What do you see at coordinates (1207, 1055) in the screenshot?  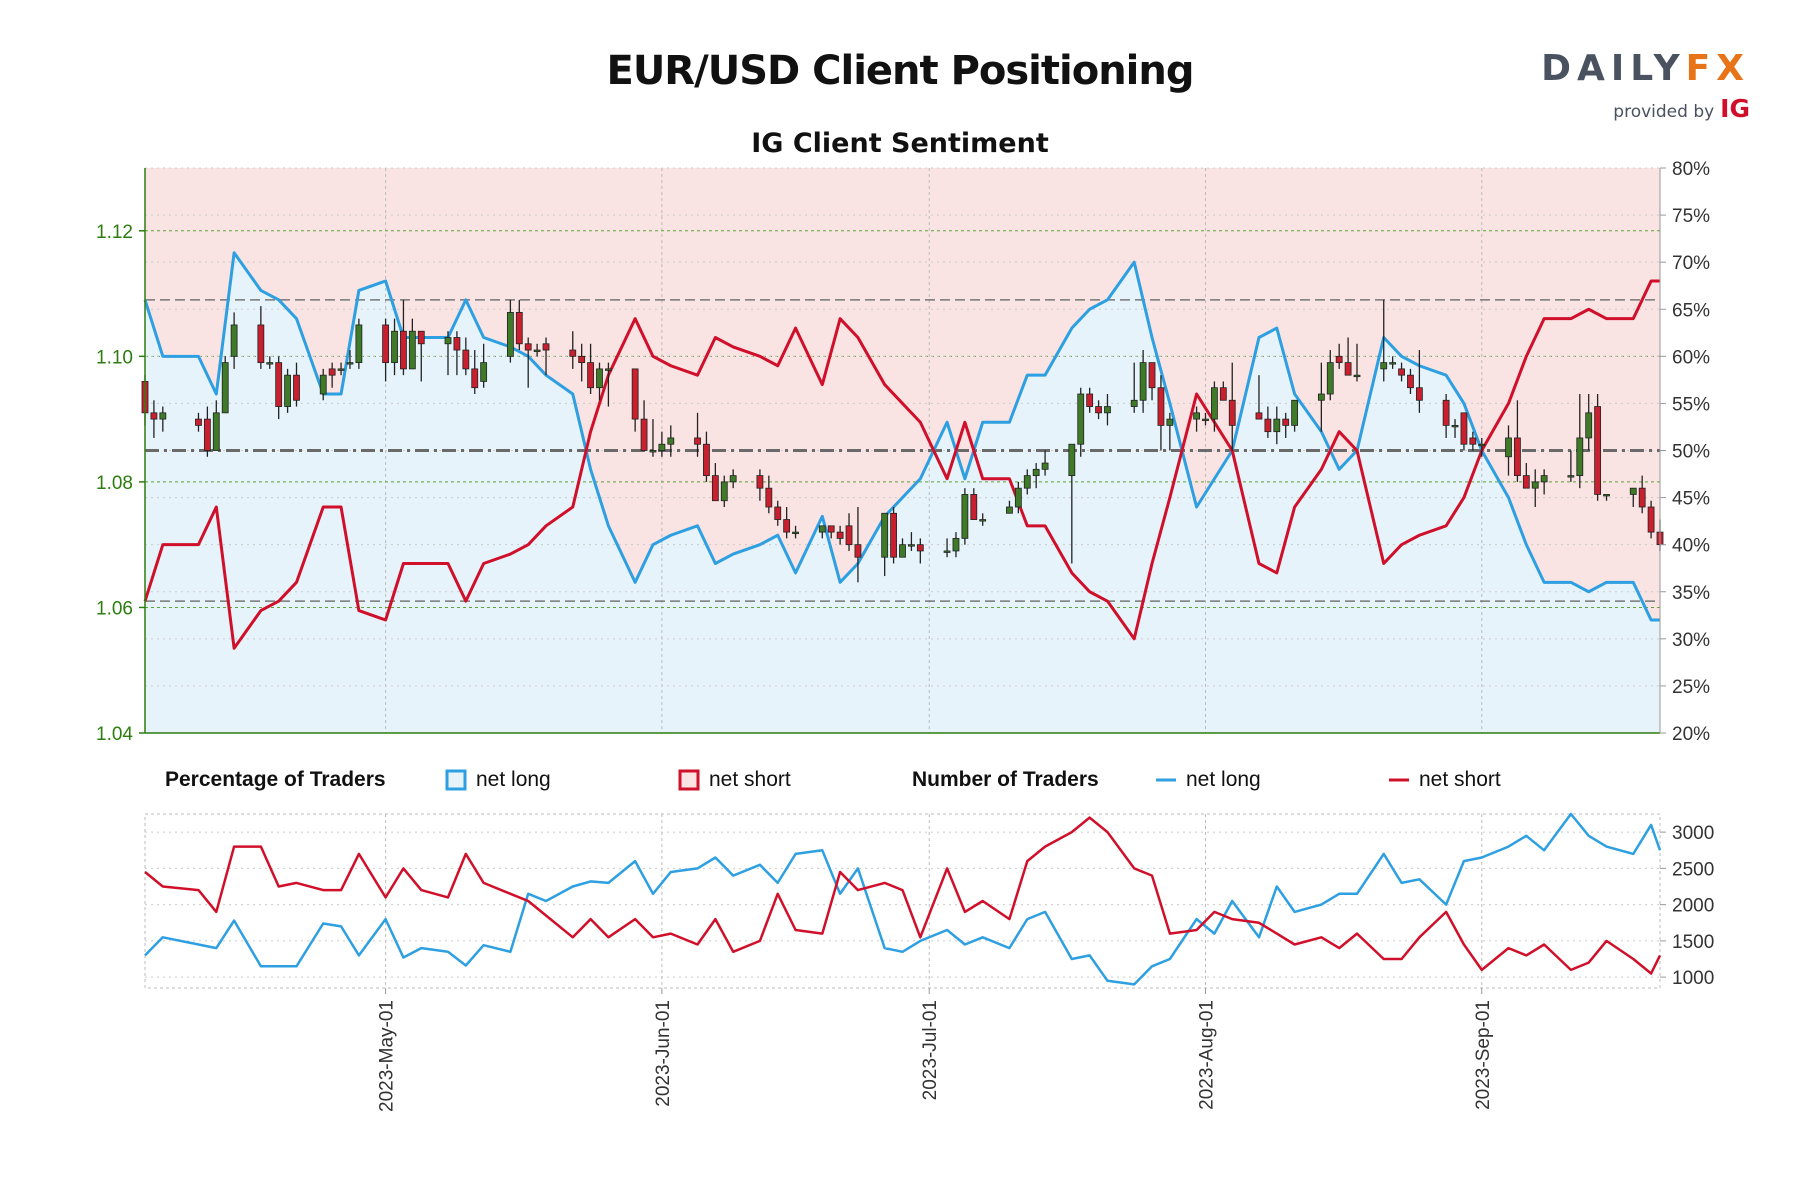 I see `x-tick-label: 2023-Aug-01` at bounding box center [1207, 1055].